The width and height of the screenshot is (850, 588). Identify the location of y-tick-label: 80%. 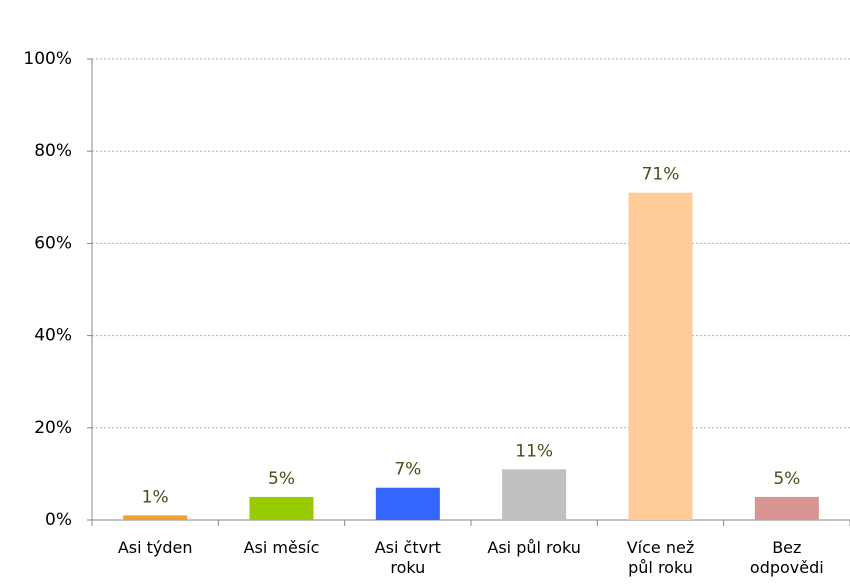
(53, 151).